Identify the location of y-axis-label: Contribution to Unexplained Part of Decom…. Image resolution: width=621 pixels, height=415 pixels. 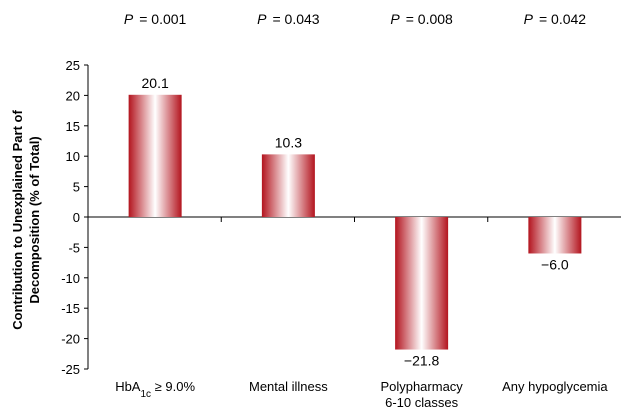
(26, 220).